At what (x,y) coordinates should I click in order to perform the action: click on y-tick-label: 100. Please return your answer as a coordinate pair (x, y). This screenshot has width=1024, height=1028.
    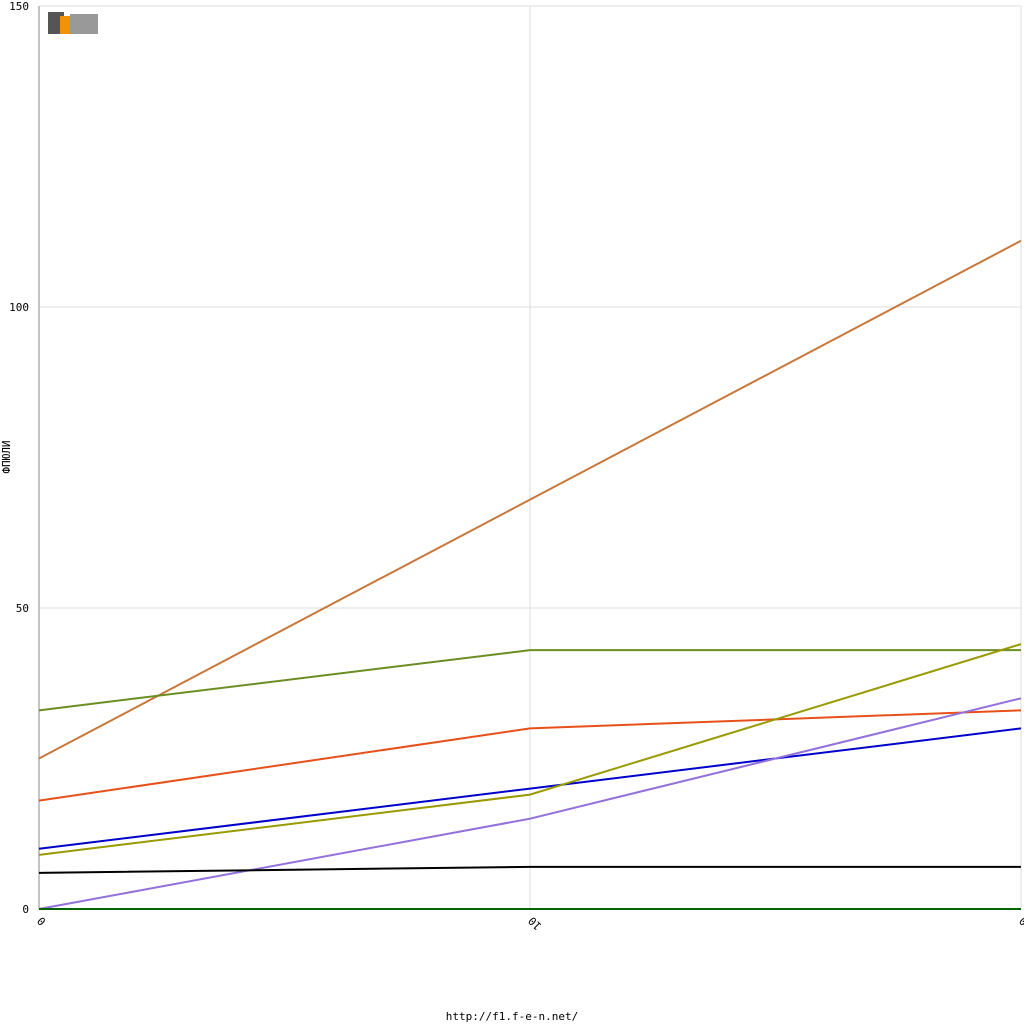
    Looking at the image, I should click on (19, 307).